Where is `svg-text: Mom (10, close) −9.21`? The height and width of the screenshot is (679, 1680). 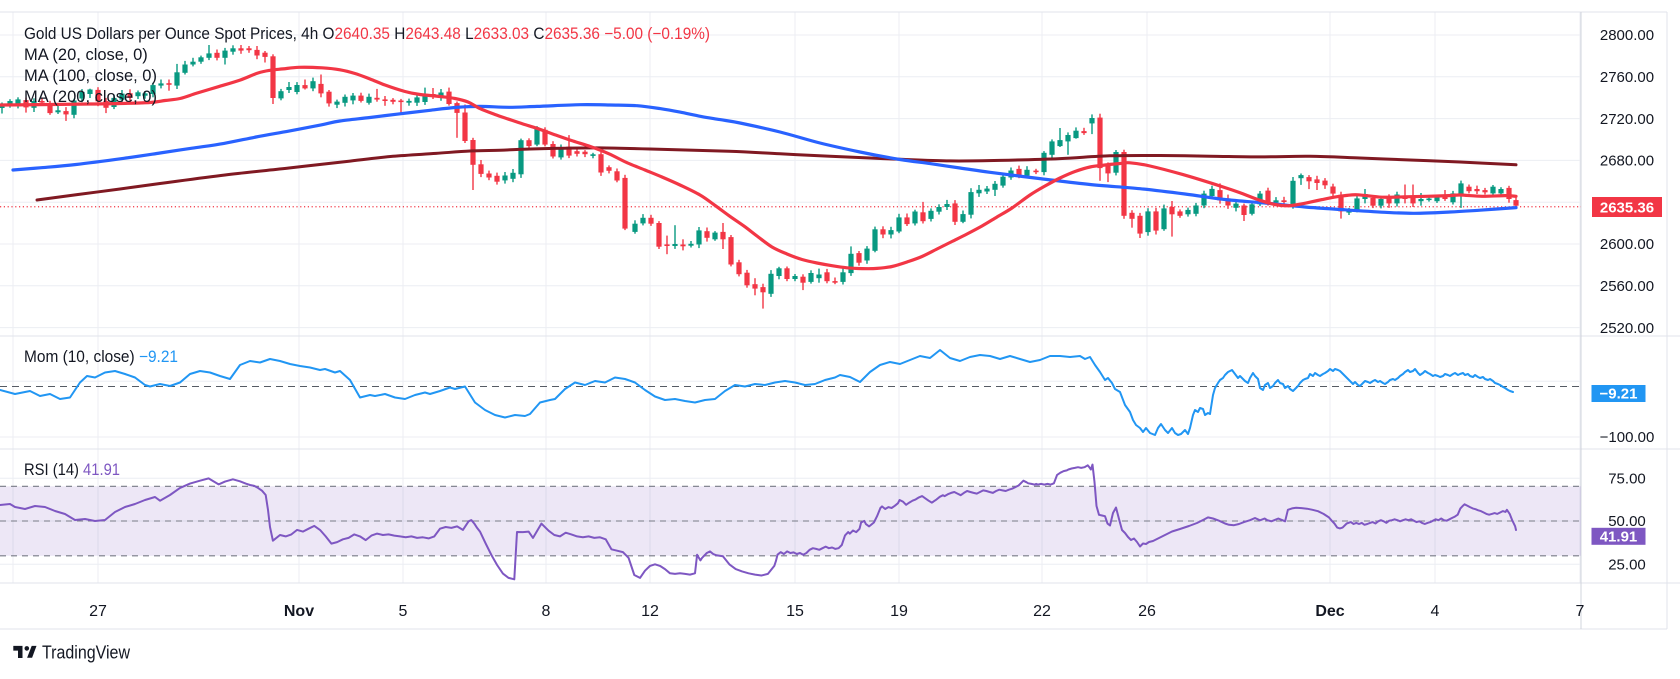
svg-text: Mom (10, close) −9.21 is located at coordinates (101, 357).